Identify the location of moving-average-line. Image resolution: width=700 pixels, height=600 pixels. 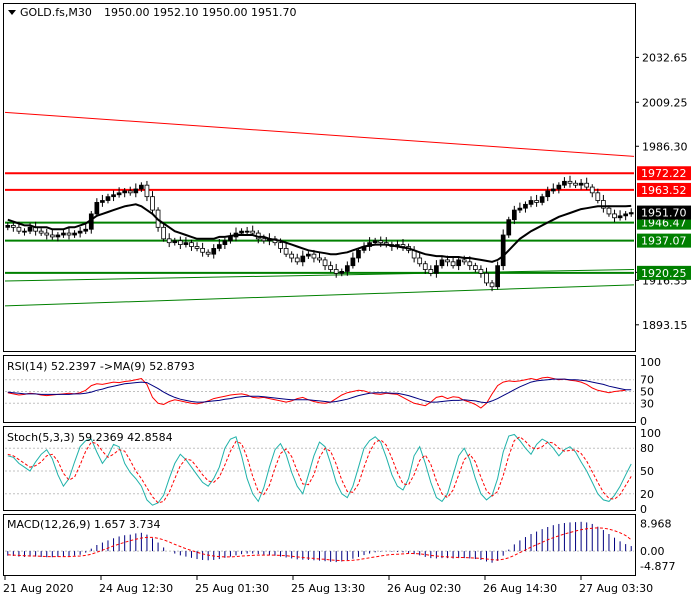
(319, 233).